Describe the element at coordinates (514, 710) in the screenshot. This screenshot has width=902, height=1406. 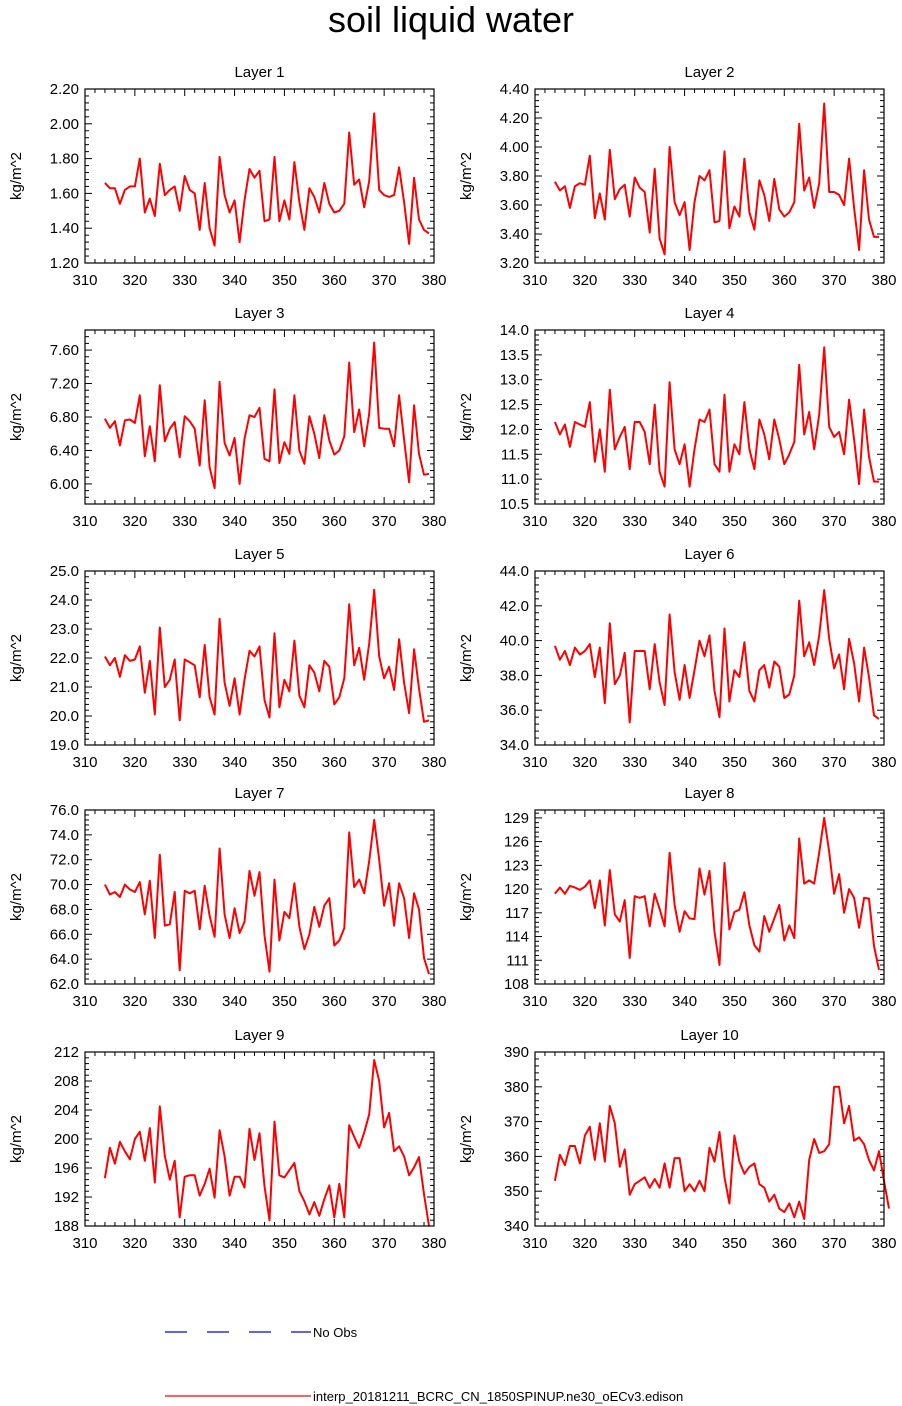
I see `y-tick-label: 36.0` at that location.